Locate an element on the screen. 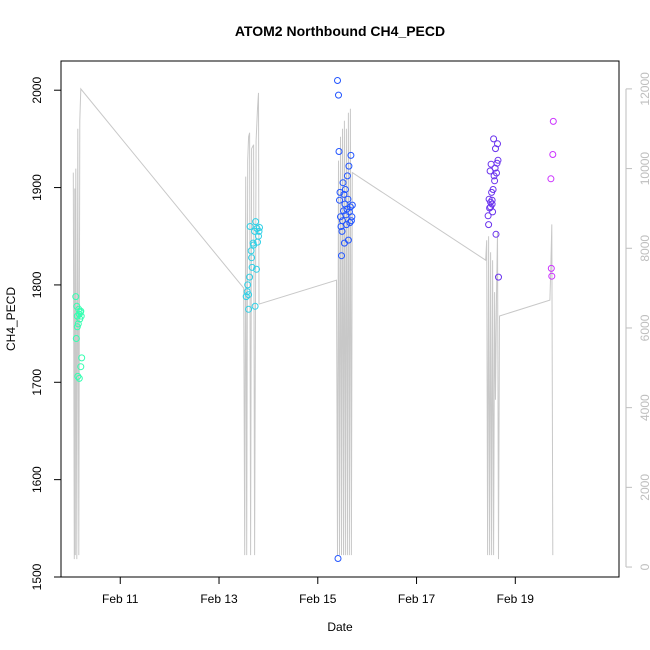  y-tick-label: 1900 is located at coordinates (37, 187).